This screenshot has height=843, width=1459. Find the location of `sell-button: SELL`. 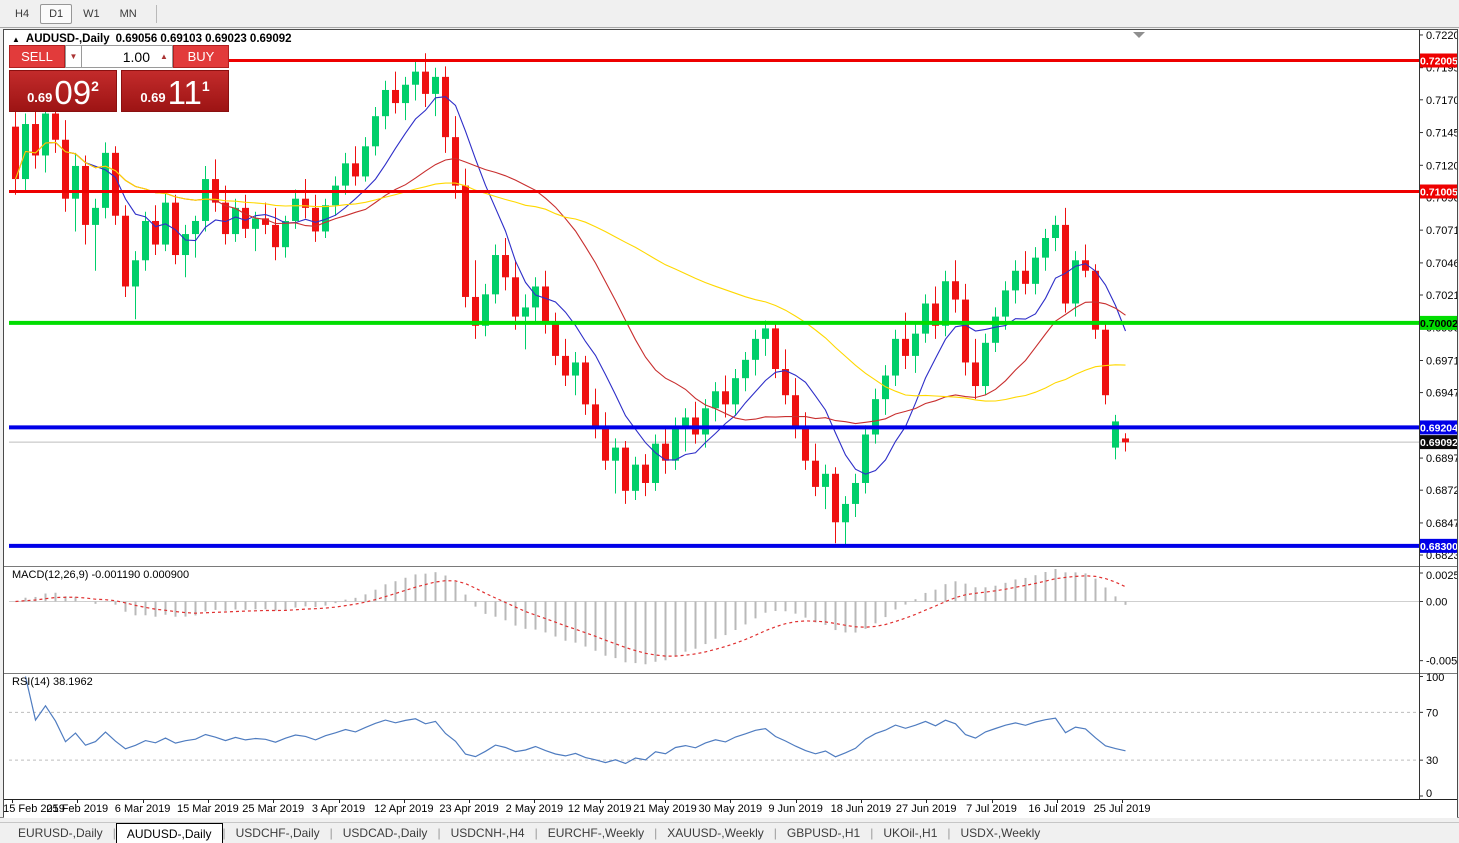

sell-button: SELL is located at coordinates (37, 56).